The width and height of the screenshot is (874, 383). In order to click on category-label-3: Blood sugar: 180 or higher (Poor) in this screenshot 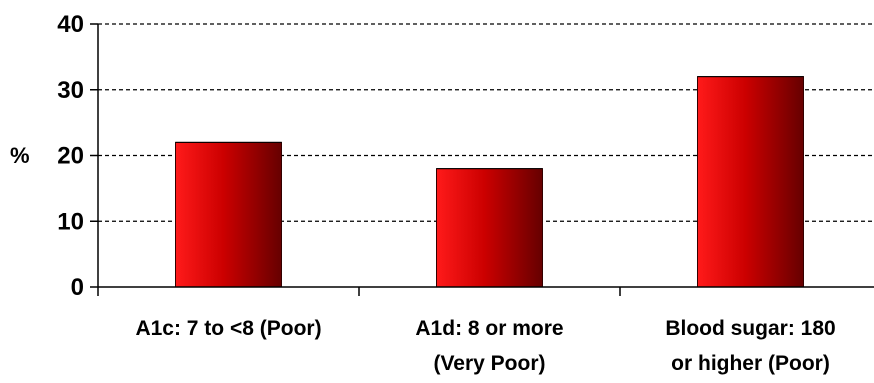, I will do `click(750, 346)`.